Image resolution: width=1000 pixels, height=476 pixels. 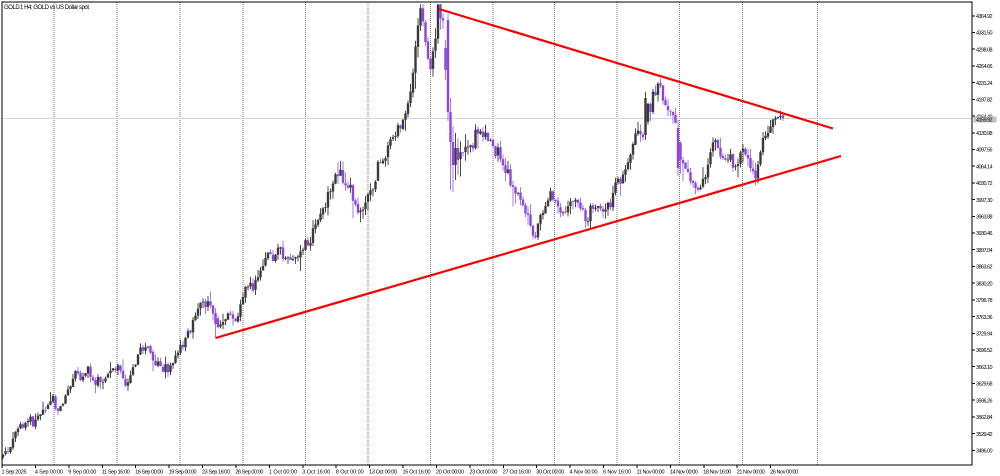 I want to click on svg-text: 3696.52, so click(x=984, y=351).